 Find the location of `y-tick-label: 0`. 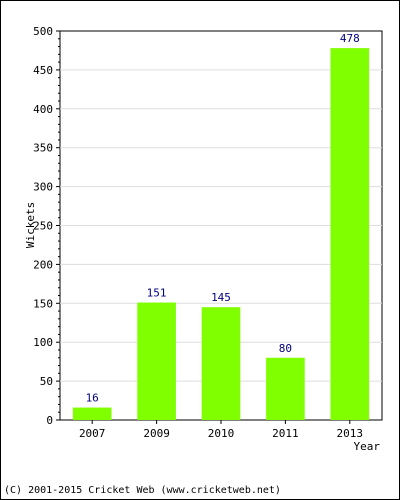

y-tick-label: 0 is located at coordinates (49, 420).